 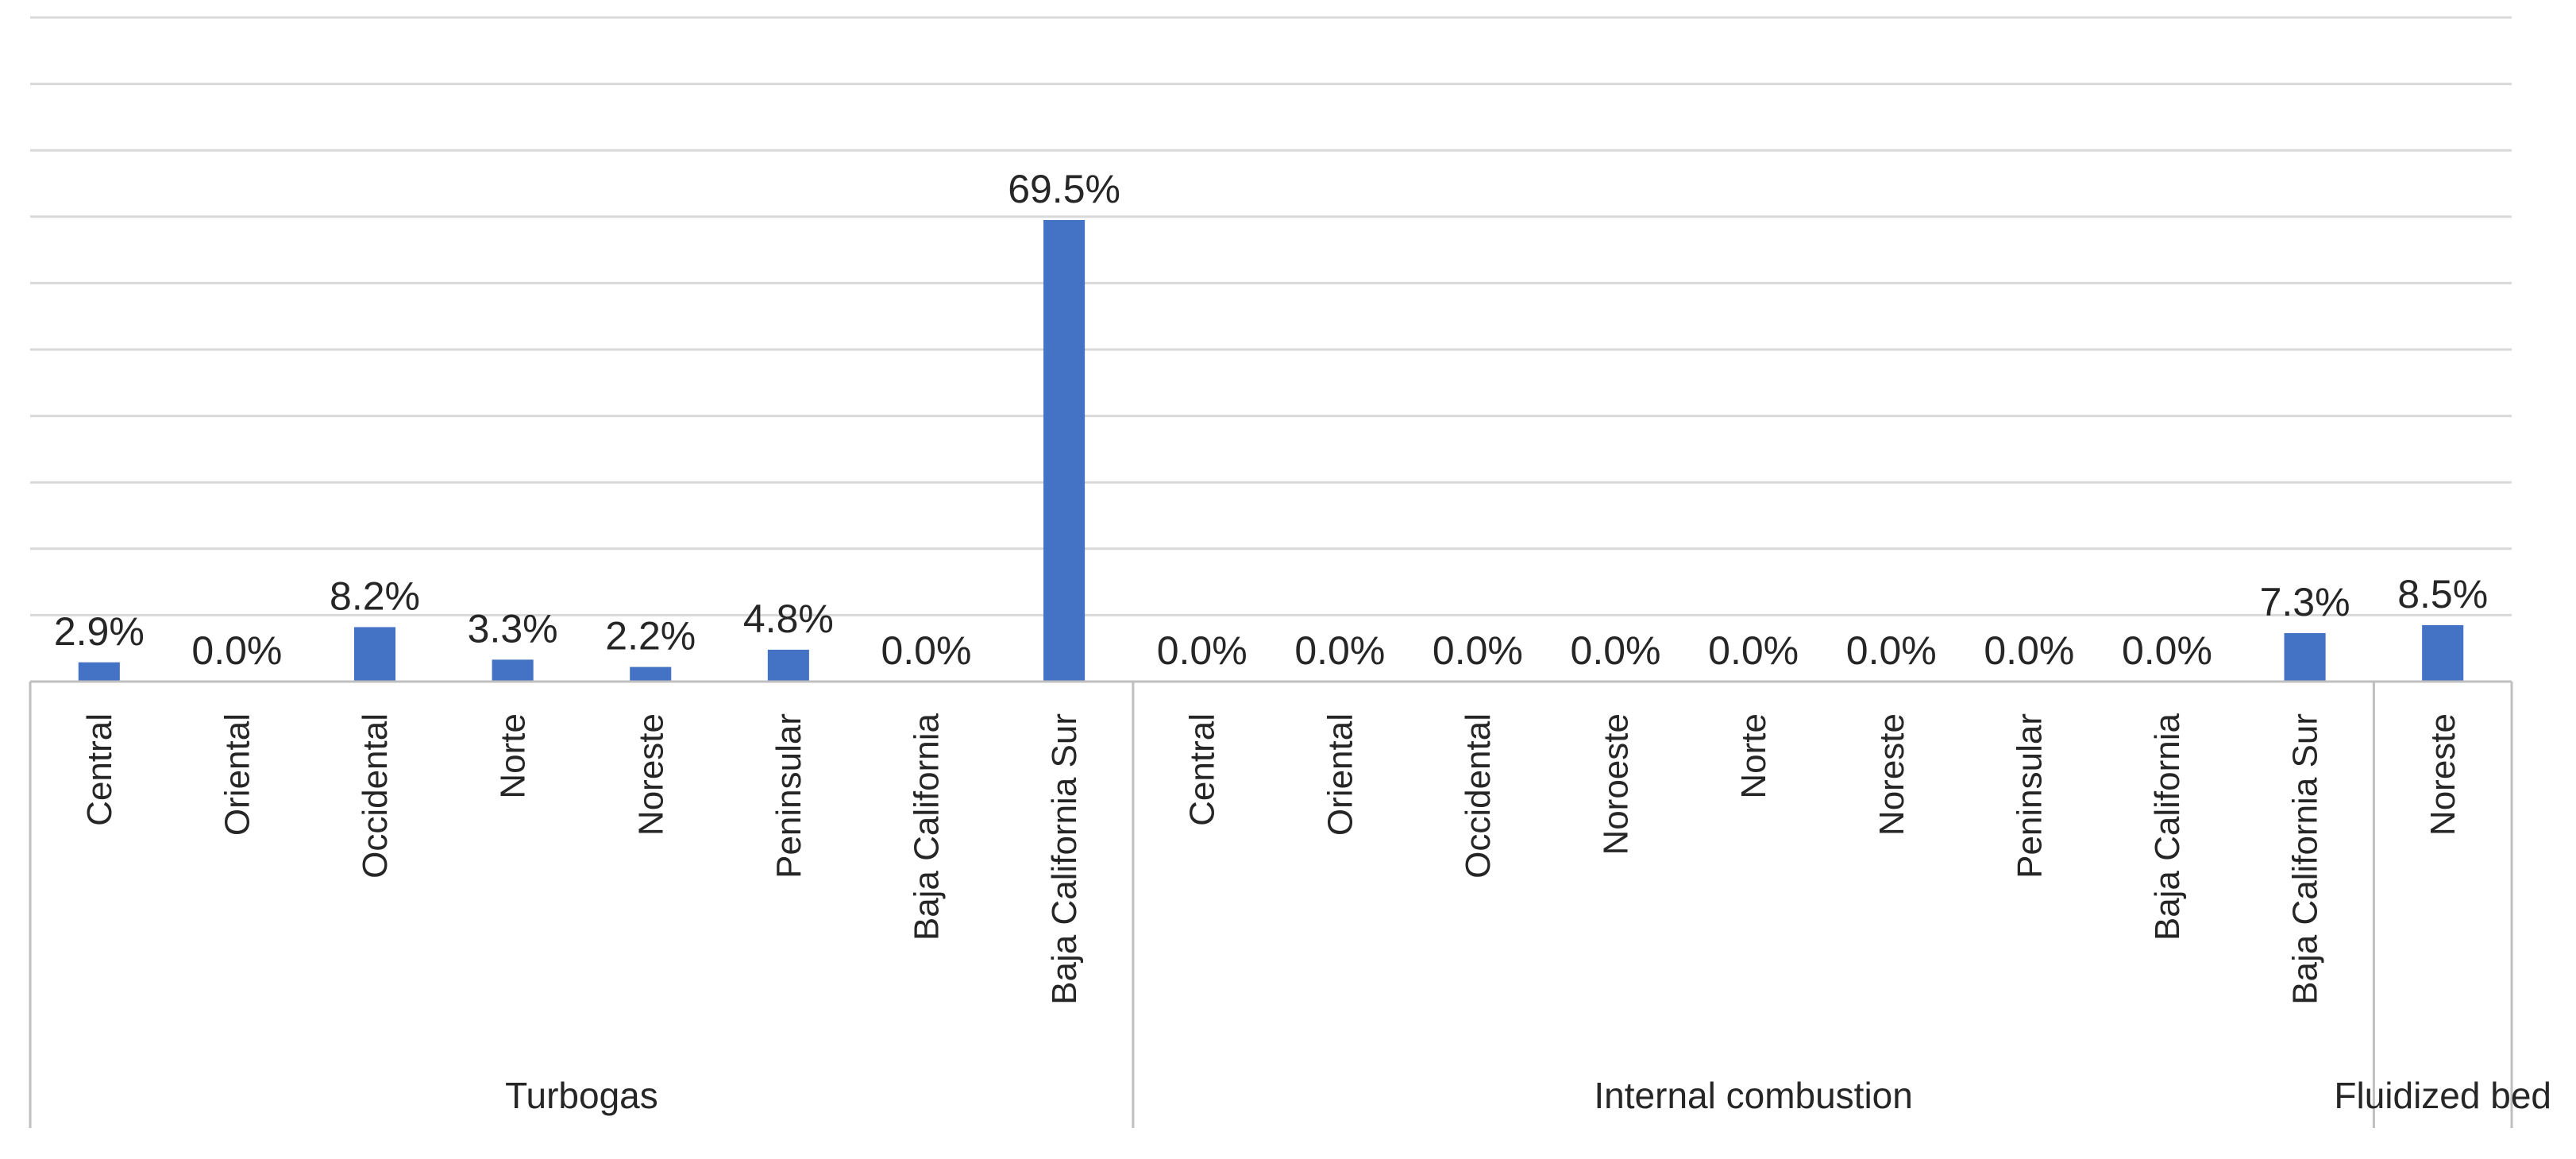 What do you see at coordinates (2442, 1095) in the screenshot?
I see `group-label: Fluidized bed` at bounding box center [2442, 1095].